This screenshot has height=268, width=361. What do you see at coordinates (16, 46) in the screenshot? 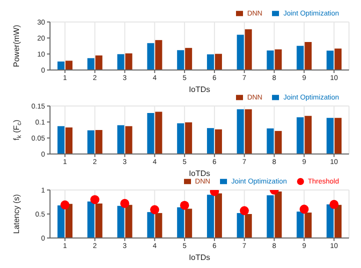
I see `y-axis-title: Power(mW)` at bounding box center [16, 46].